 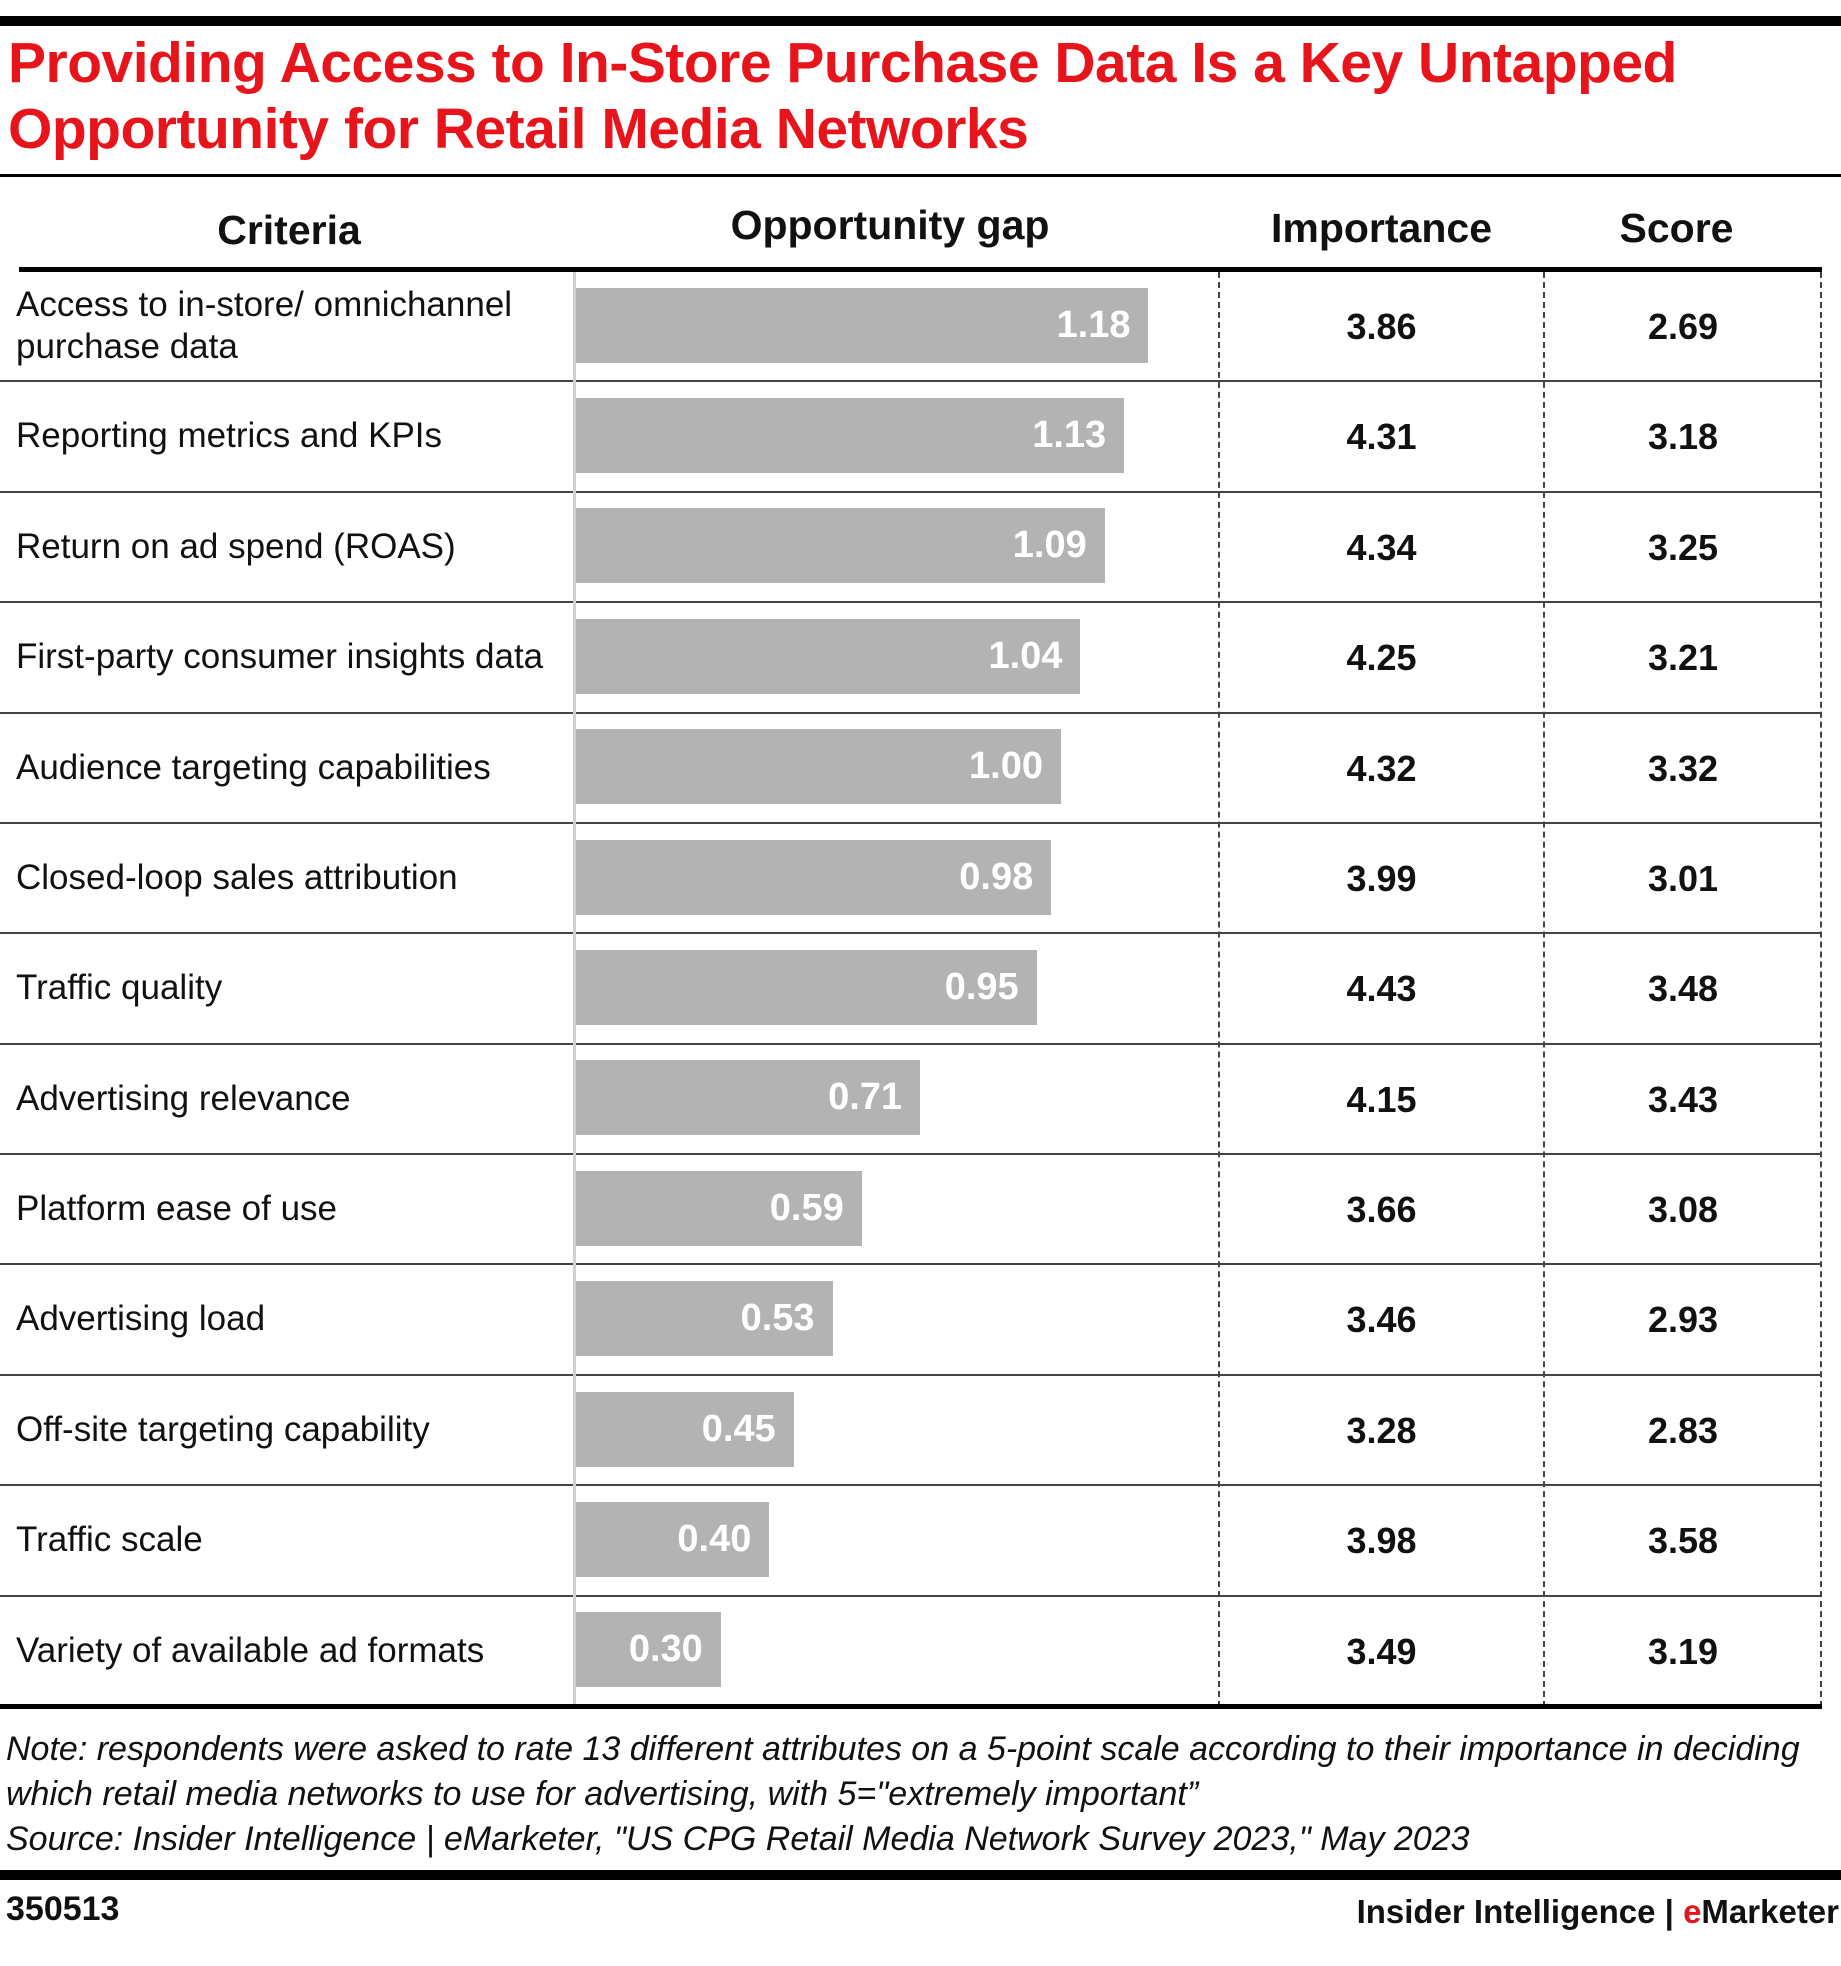 I want to click on table-row: Return on ad spend (ROAS) 1.09 4.34 3.25, so click(x=920, y=548).